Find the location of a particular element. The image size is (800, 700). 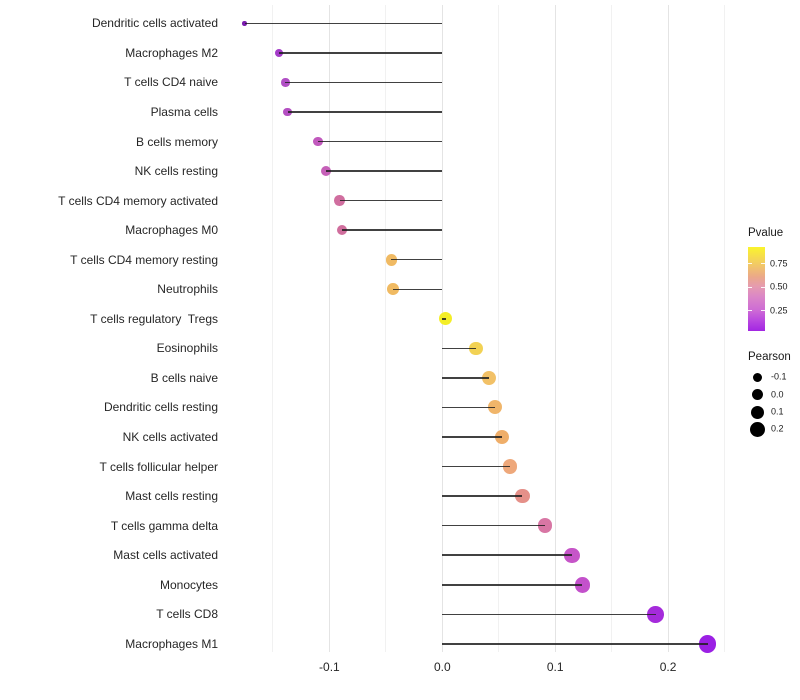

y-axis-label: B cells naive is located at coordinates (184, 377).